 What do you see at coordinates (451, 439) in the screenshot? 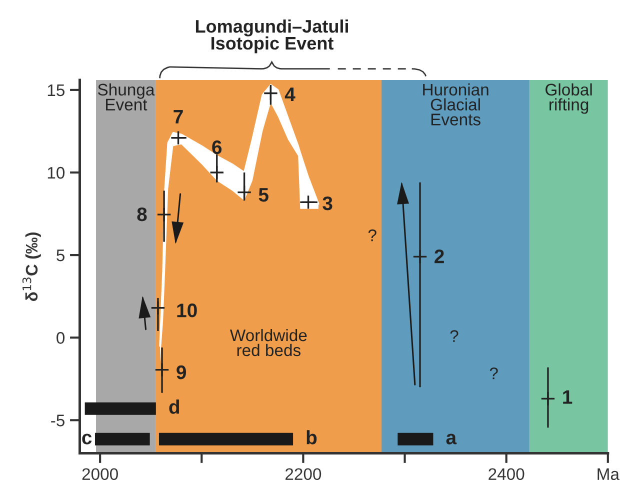
I see `annotation: a` at bounding box center [451, 439].